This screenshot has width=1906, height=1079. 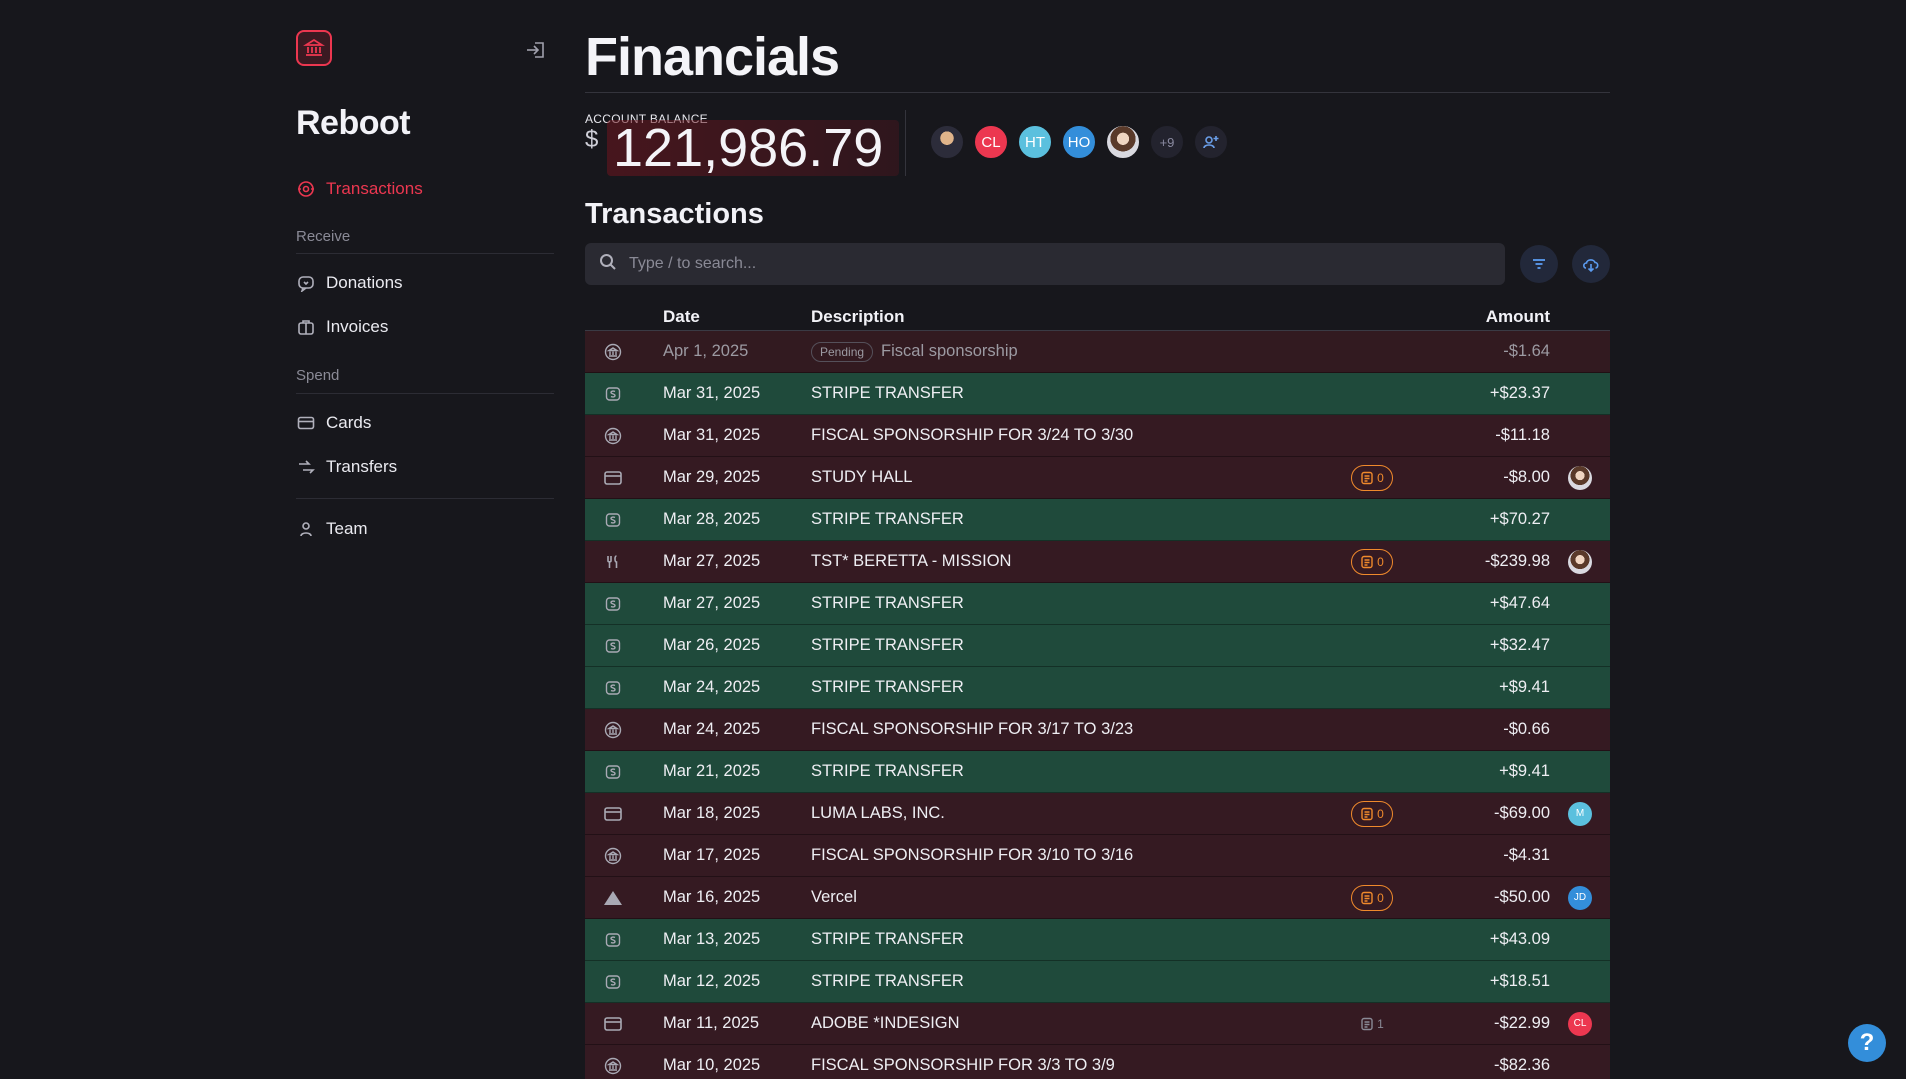 I want to click on sidebar-item-label: Invoices, so click(x=357, y=326).